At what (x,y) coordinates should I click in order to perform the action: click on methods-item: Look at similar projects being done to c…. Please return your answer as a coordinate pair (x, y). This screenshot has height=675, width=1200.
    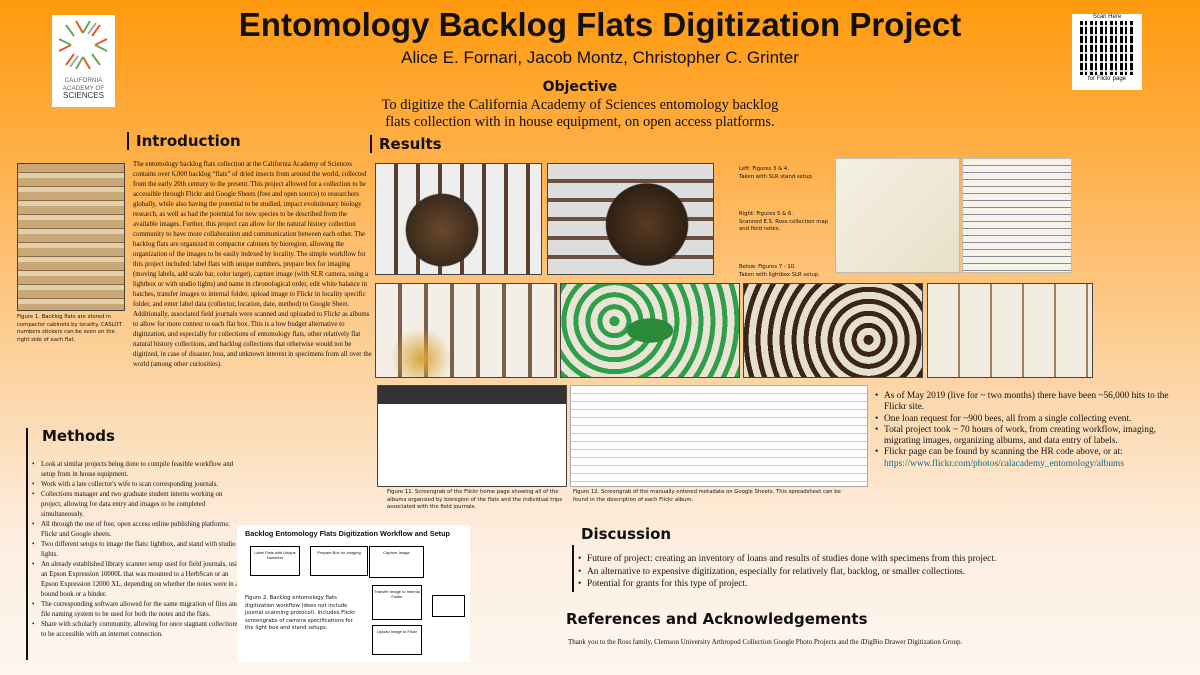
    Looking at the image, I should click on (138, 470).